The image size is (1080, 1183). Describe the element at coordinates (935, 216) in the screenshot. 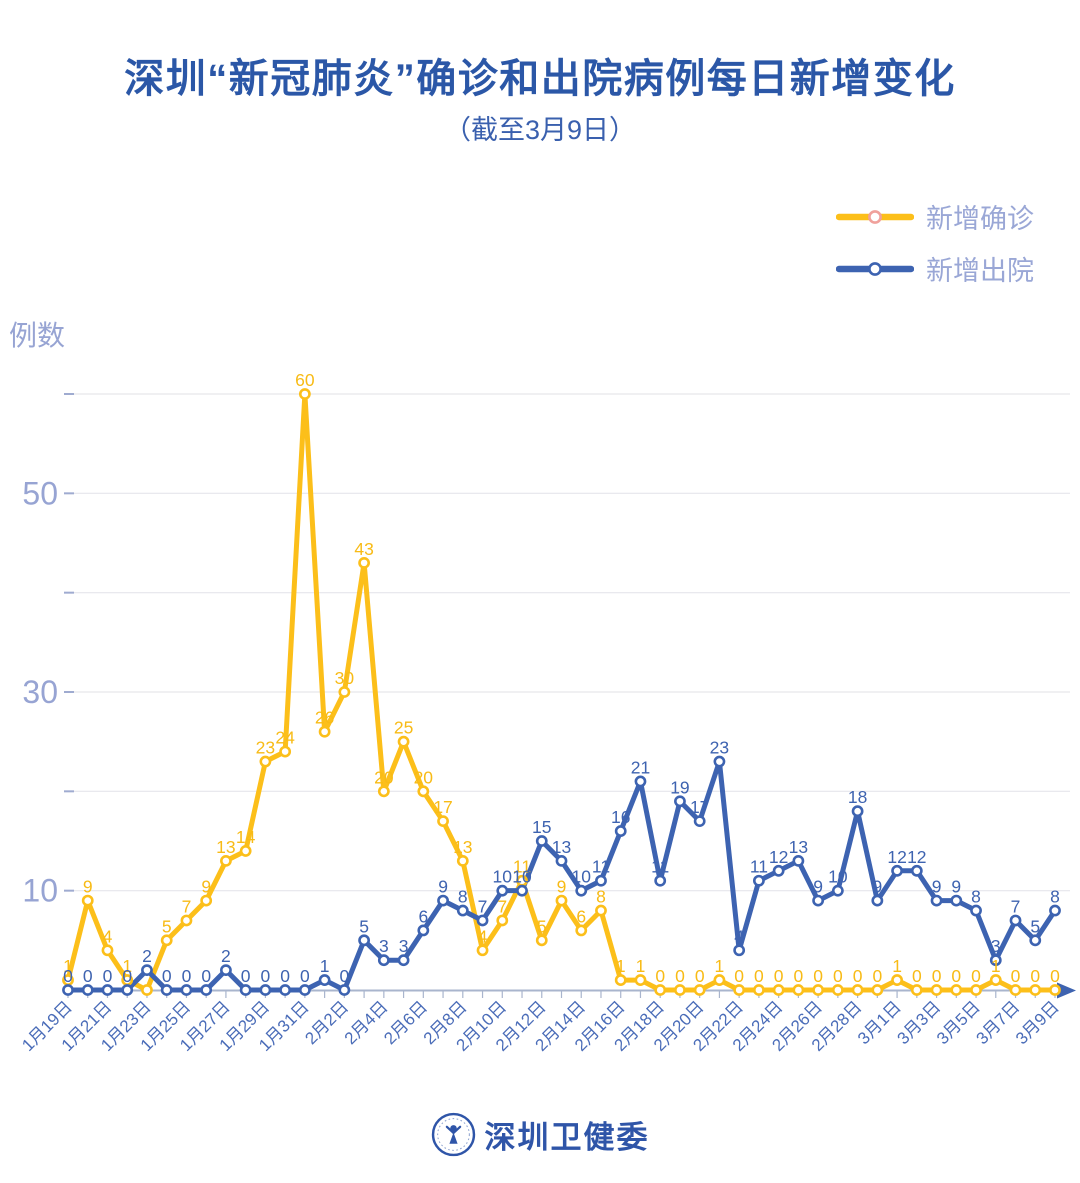

I see `legend-item-new-confirmed: 新增确诊` at that location.